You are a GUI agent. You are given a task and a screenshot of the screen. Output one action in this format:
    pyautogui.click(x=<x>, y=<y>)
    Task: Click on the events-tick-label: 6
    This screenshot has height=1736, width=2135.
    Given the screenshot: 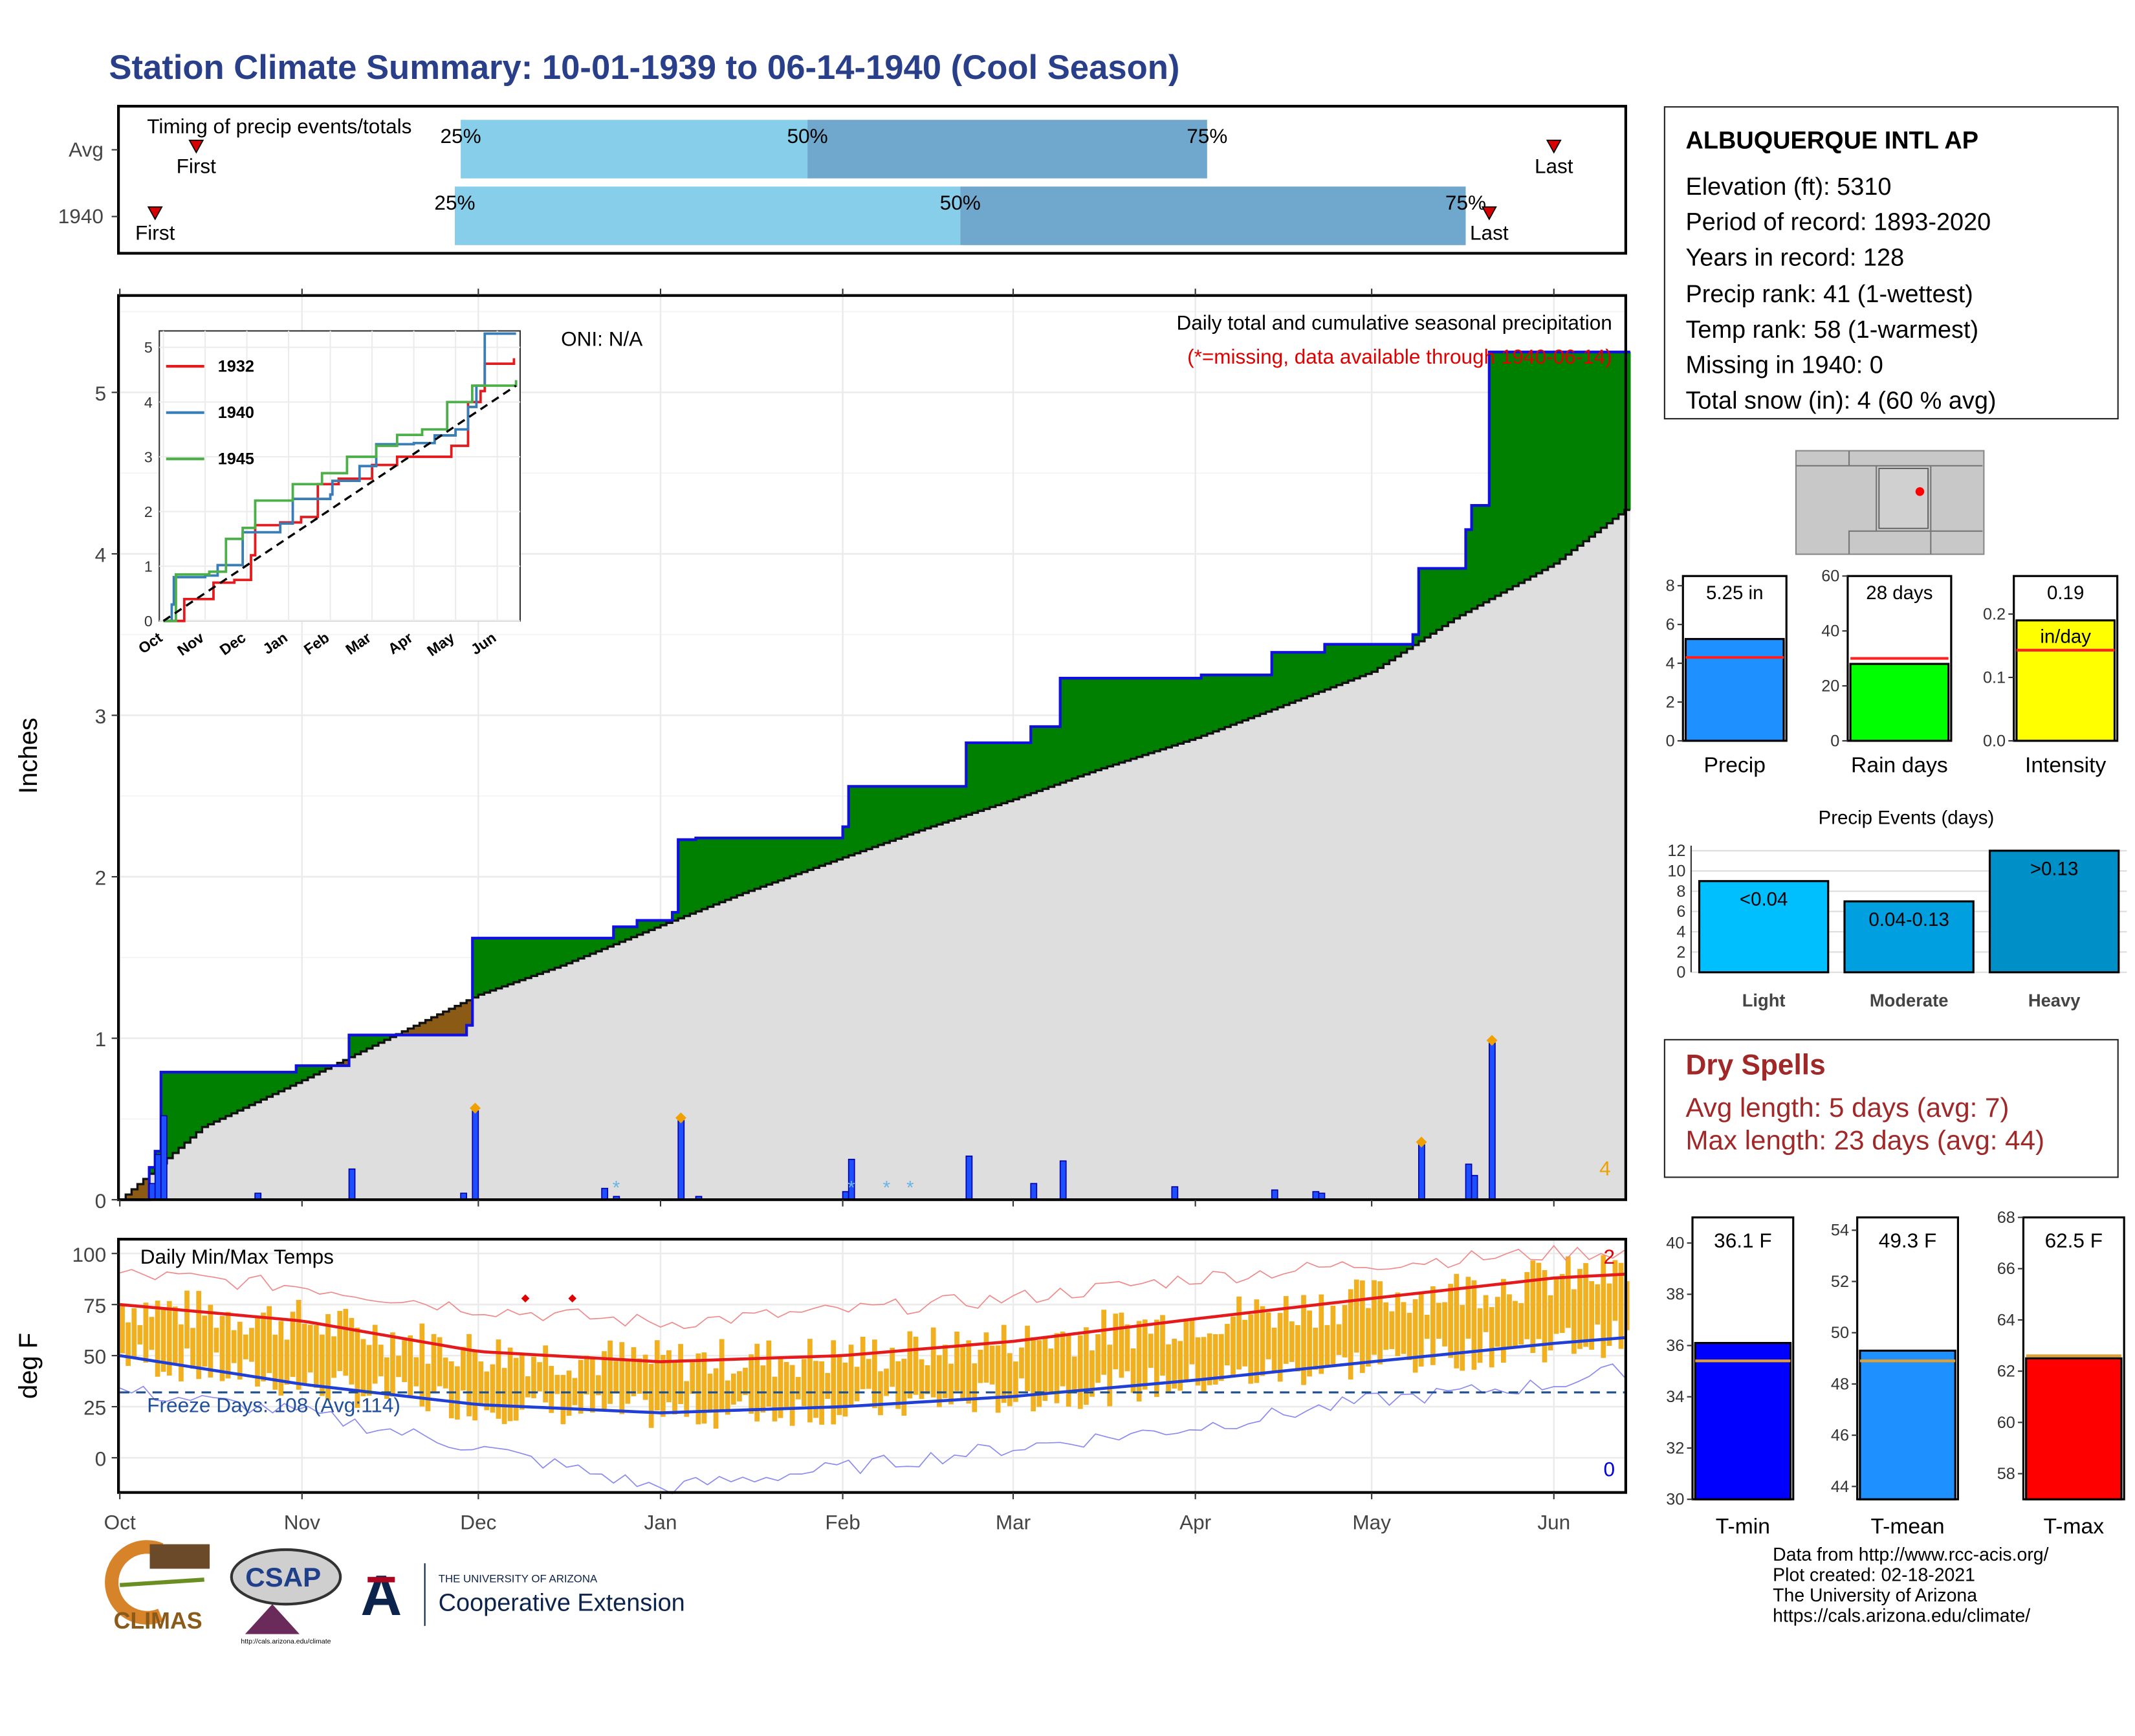 What is the action you would take?
    pyautogui.click(x=1680, y=912)
    